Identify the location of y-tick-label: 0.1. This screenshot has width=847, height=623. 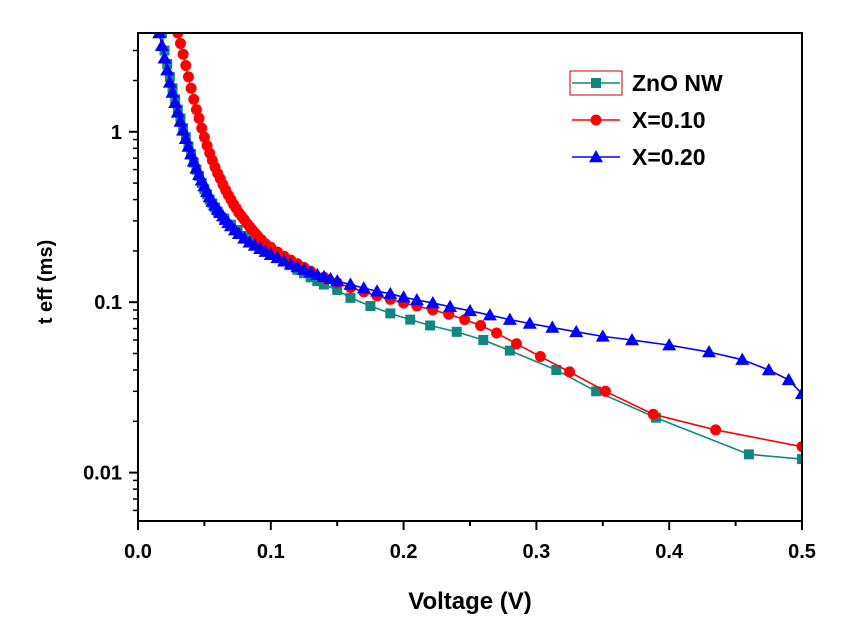
(108, 303).